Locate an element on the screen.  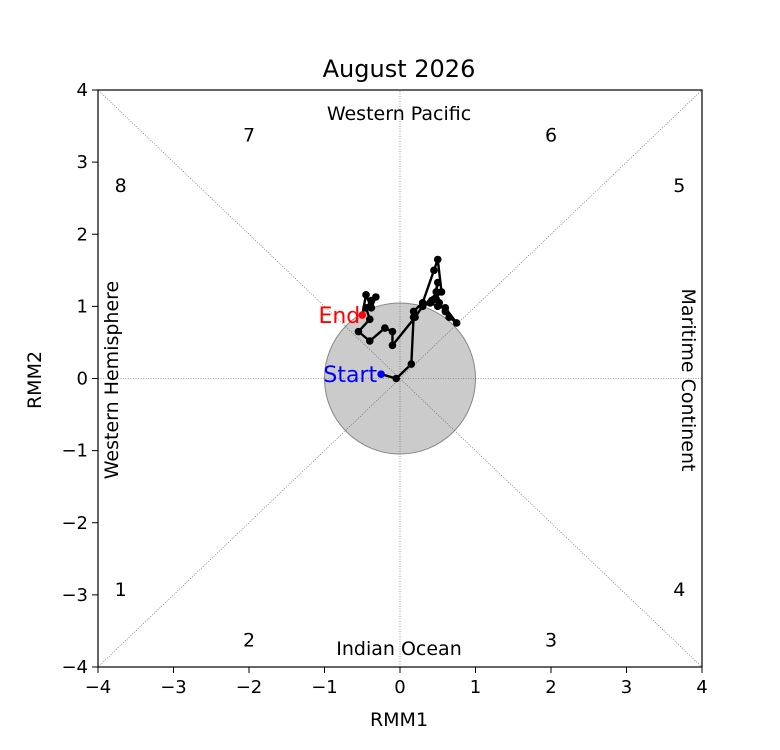
y-tick-label: 4 is located at coordinates (82, 90).